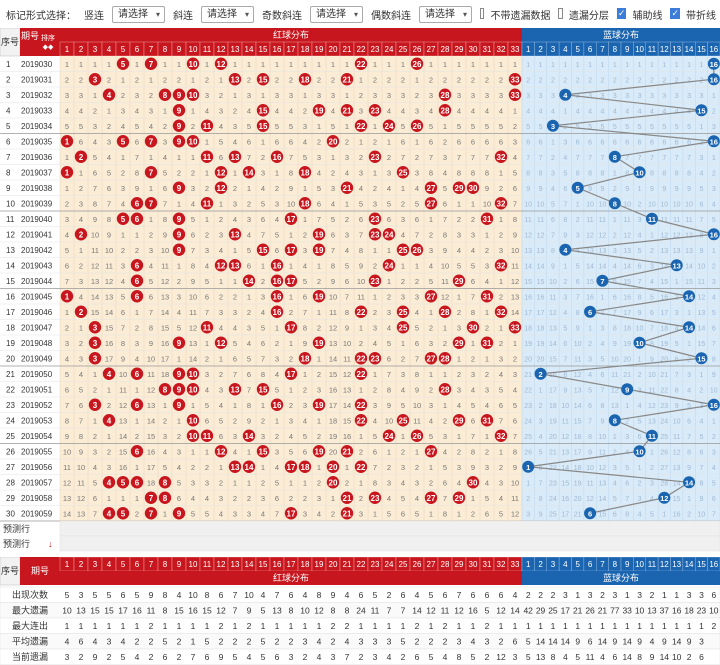 Image resolution: width=720 pixels, height=665 pixels. What do you see at coordinates (445, 14) in the screenshot?
I see `even-diagonal-select: 请选择 ▾` at bounding box center [445, 14].